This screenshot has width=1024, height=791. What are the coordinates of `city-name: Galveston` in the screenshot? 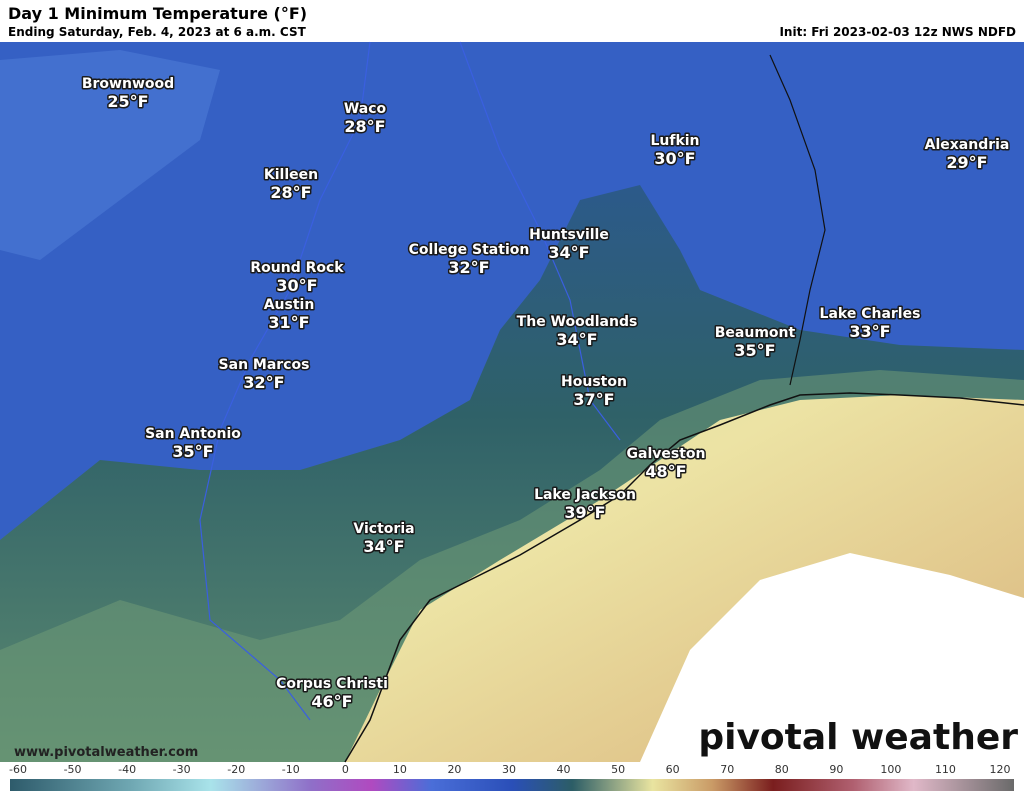 It's located at (666, 454).